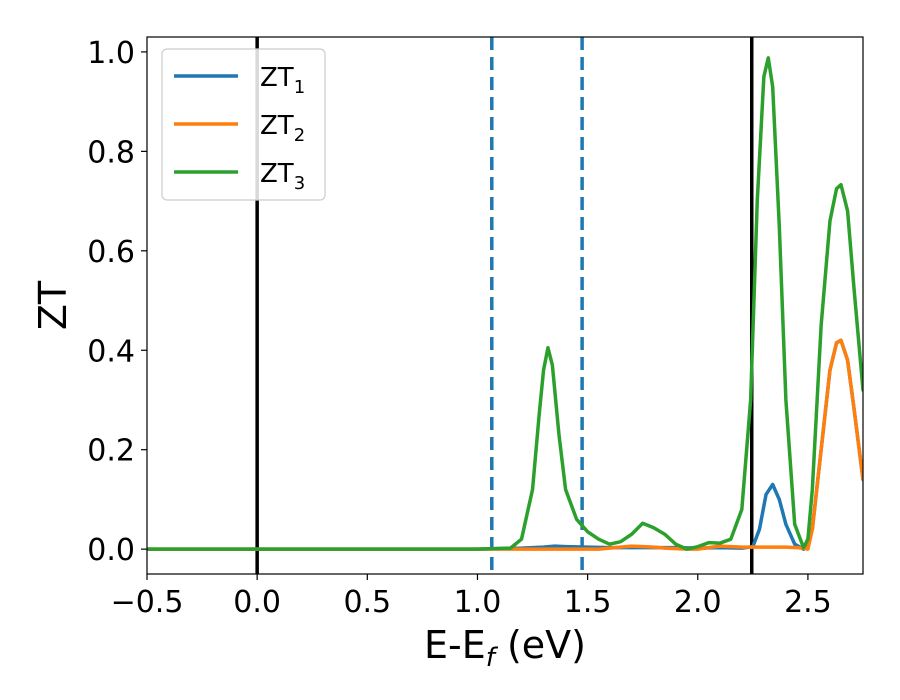  What do you see at coordinates (111, 351) in the screenshot?
I see `y-tick-label: 0.4` at bounding box center [111, 351].